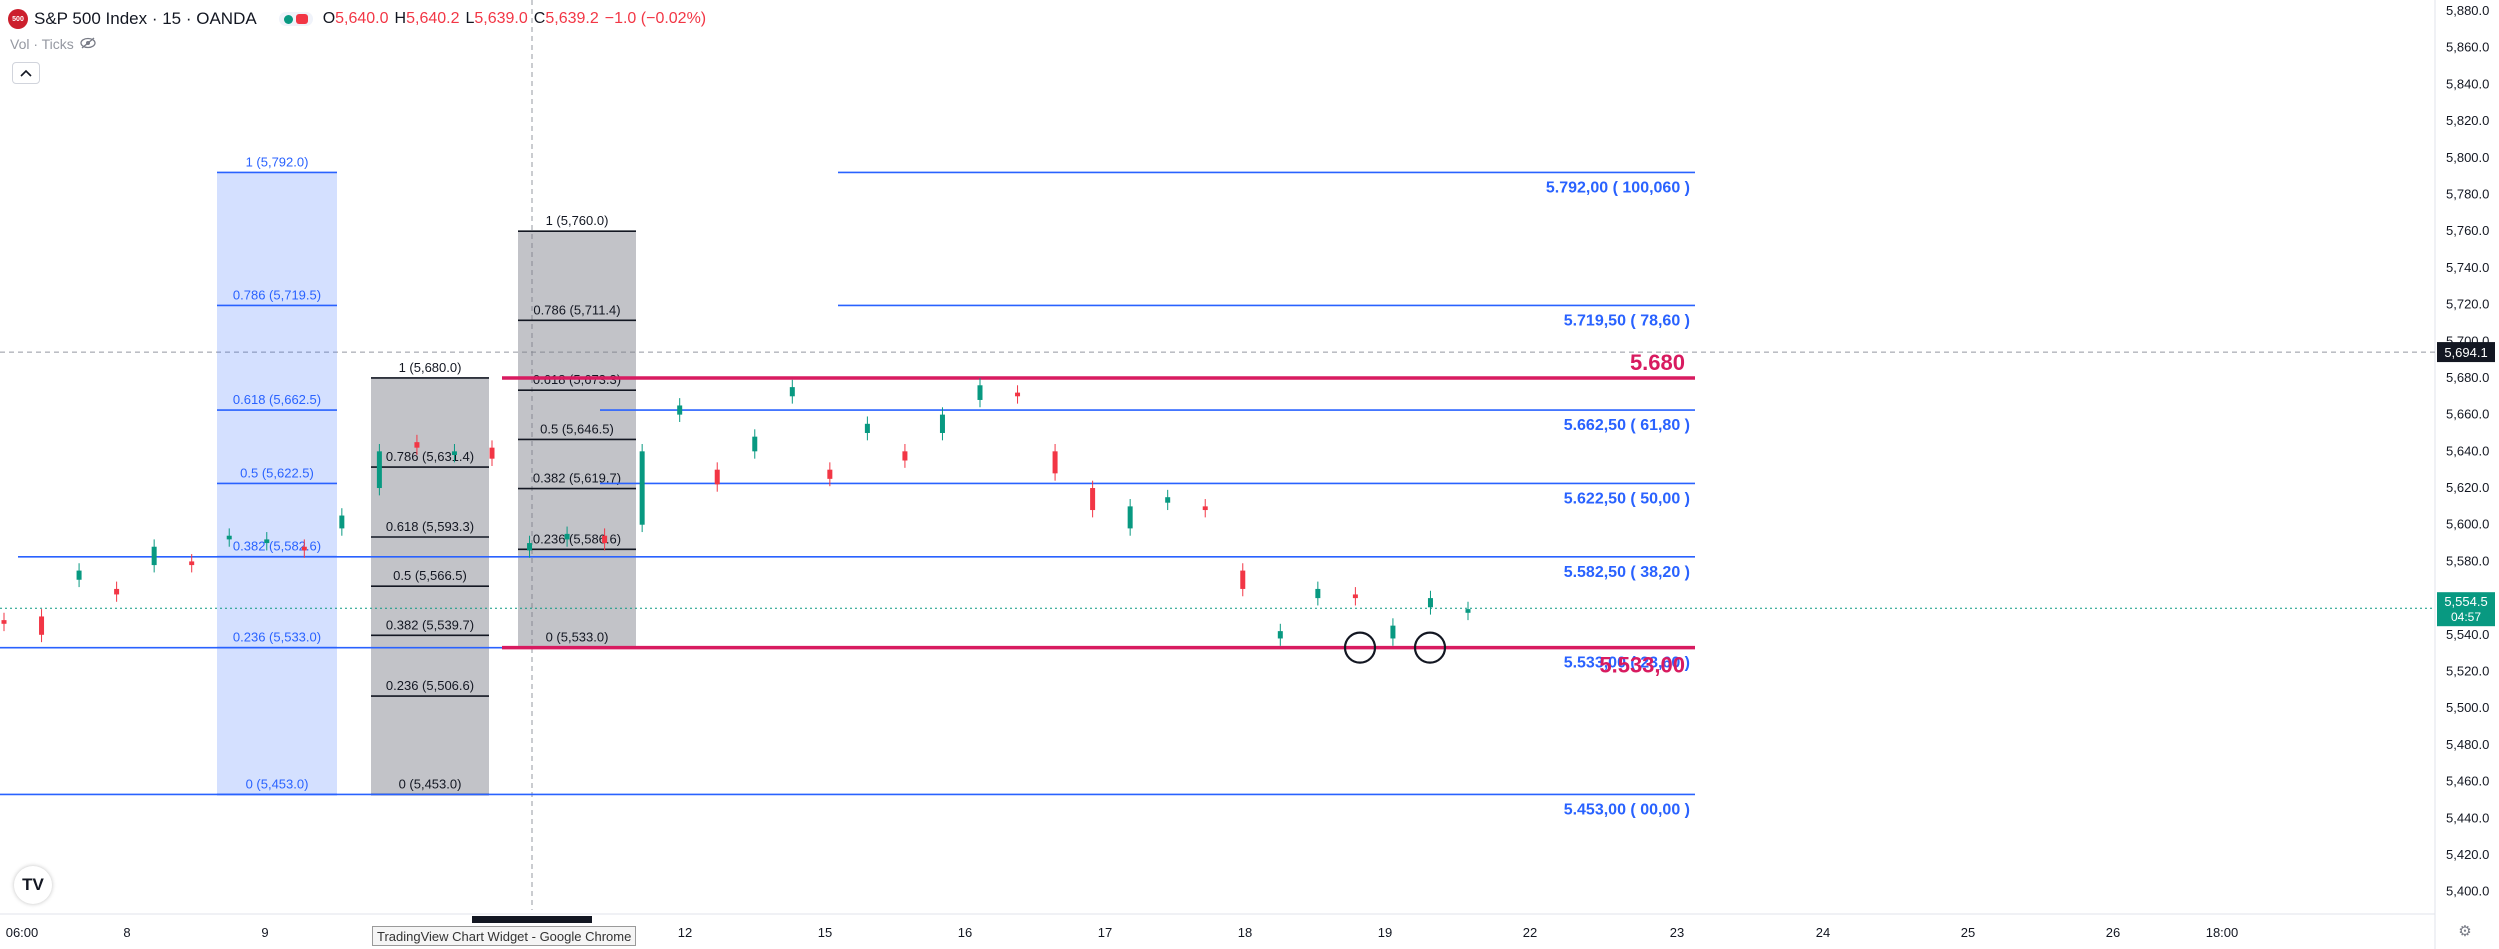  Describe the element at coordinates (2467, 744) in the screenshot. I see `y-tick-label: 5,480.0` at that location.